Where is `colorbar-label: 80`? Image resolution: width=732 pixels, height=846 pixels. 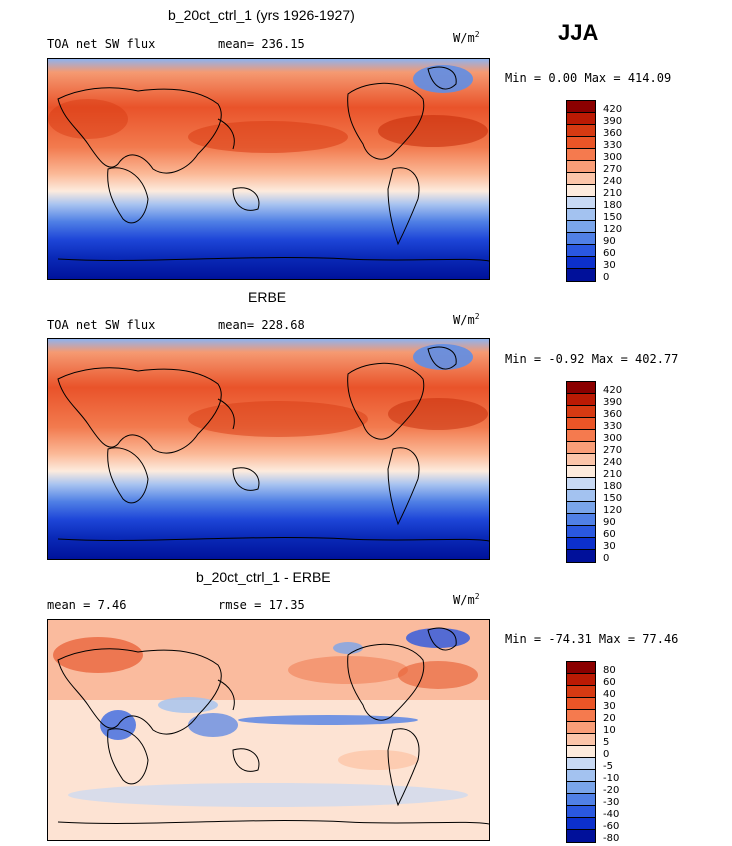
colorbar-label: 80 is located at coordinates (609, 670).